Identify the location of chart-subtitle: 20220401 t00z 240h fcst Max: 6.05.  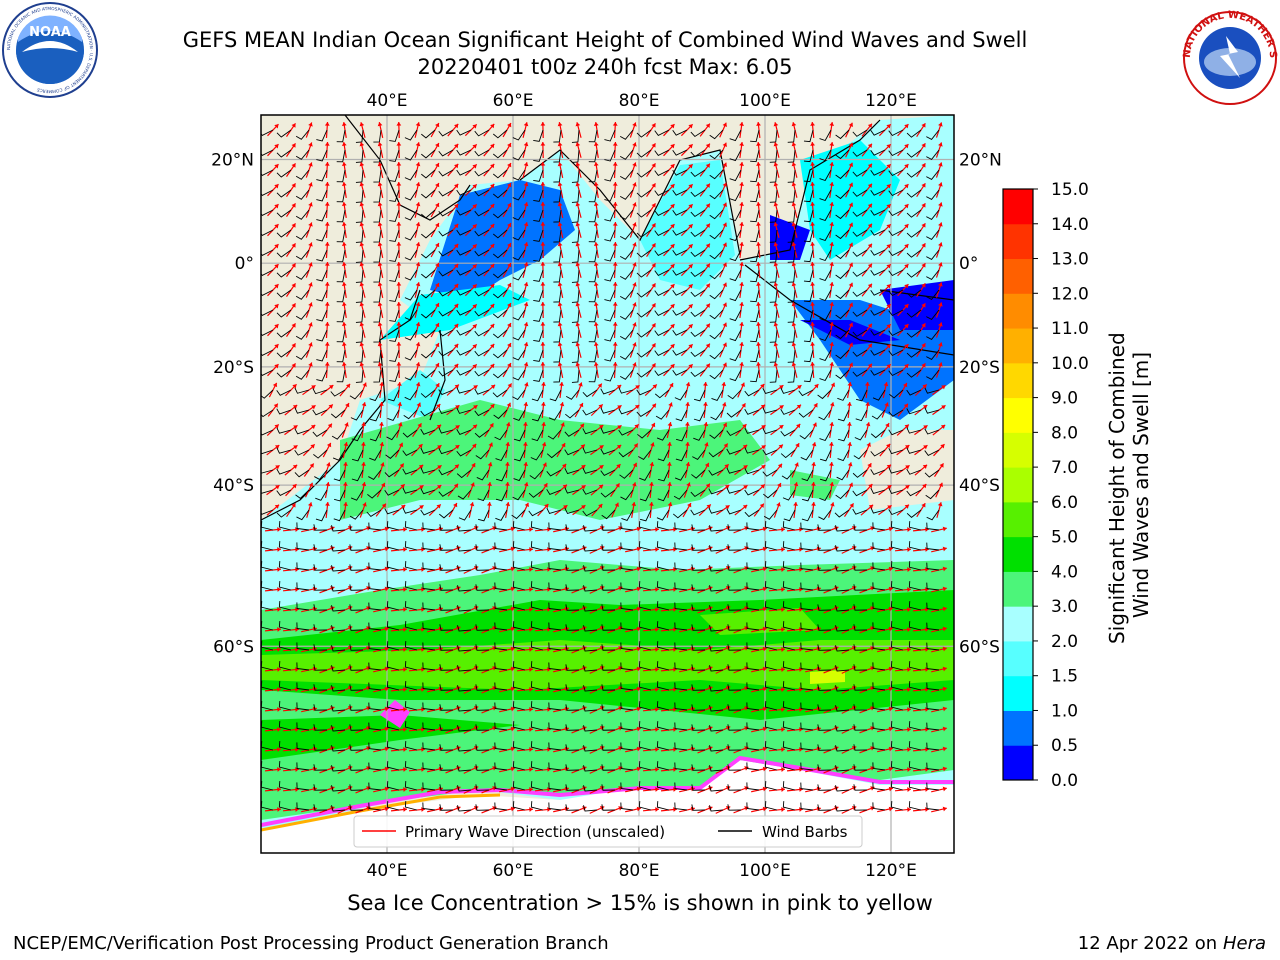
(605, 67).